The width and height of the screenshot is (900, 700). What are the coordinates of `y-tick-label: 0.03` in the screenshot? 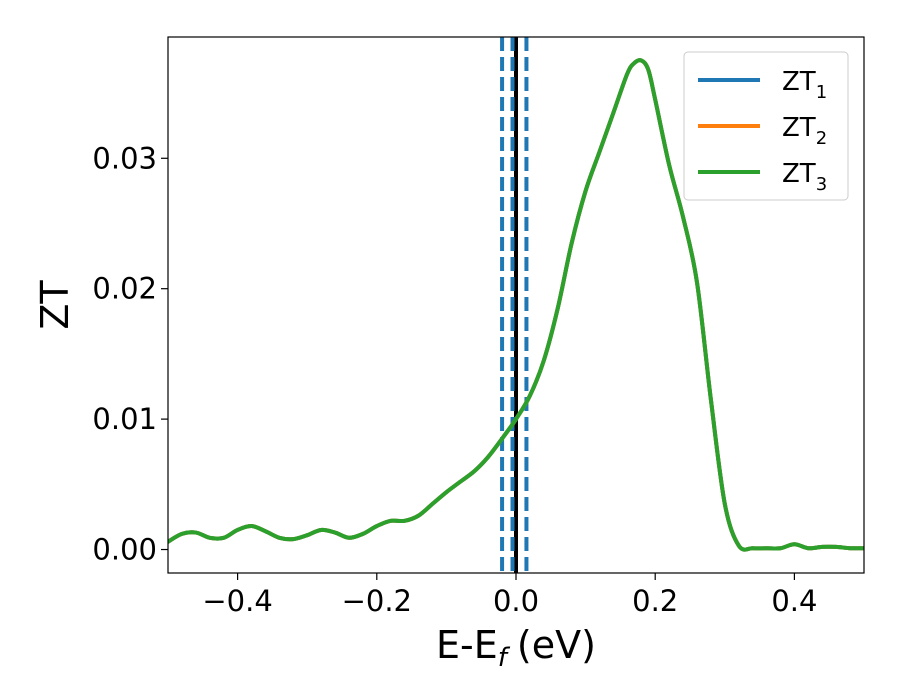 It's located at (124, 158).